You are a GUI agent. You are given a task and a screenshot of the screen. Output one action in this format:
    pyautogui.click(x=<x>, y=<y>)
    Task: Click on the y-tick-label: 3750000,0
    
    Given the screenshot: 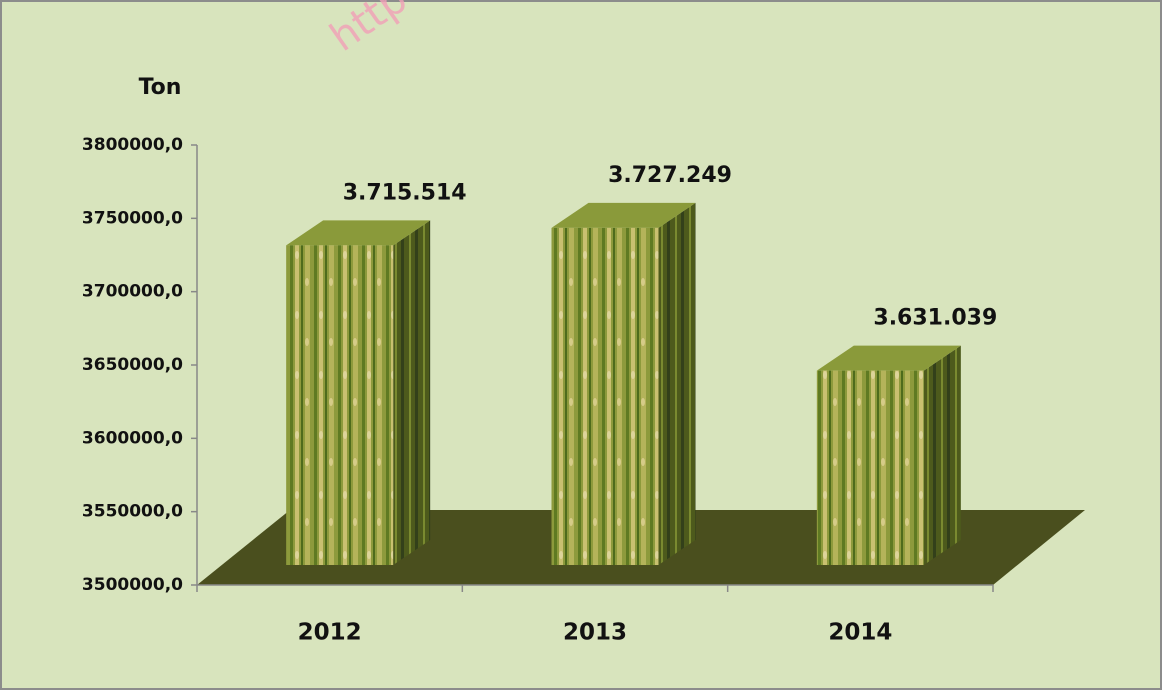 What is the action you would take?
    pyautogui.click(x=132, y=218)
    